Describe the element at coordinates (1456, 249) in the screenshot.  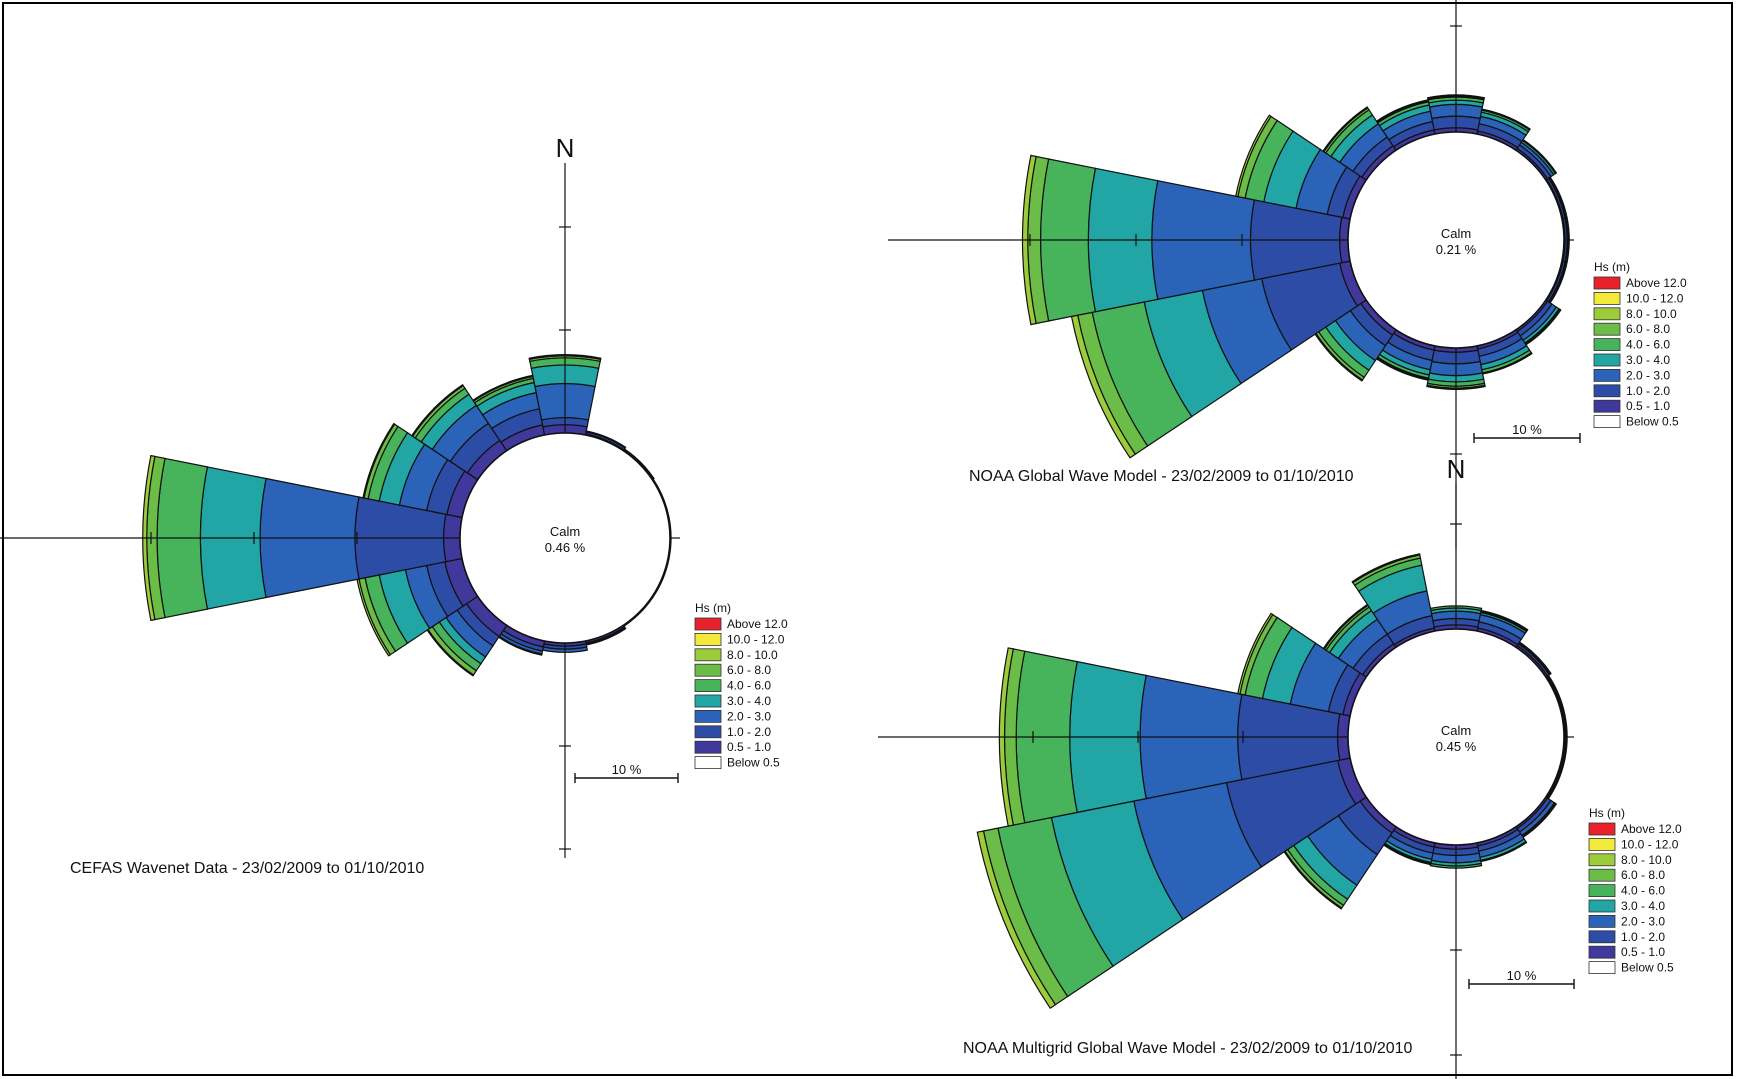
I see `calm-percent: 0.21 %` at that location.